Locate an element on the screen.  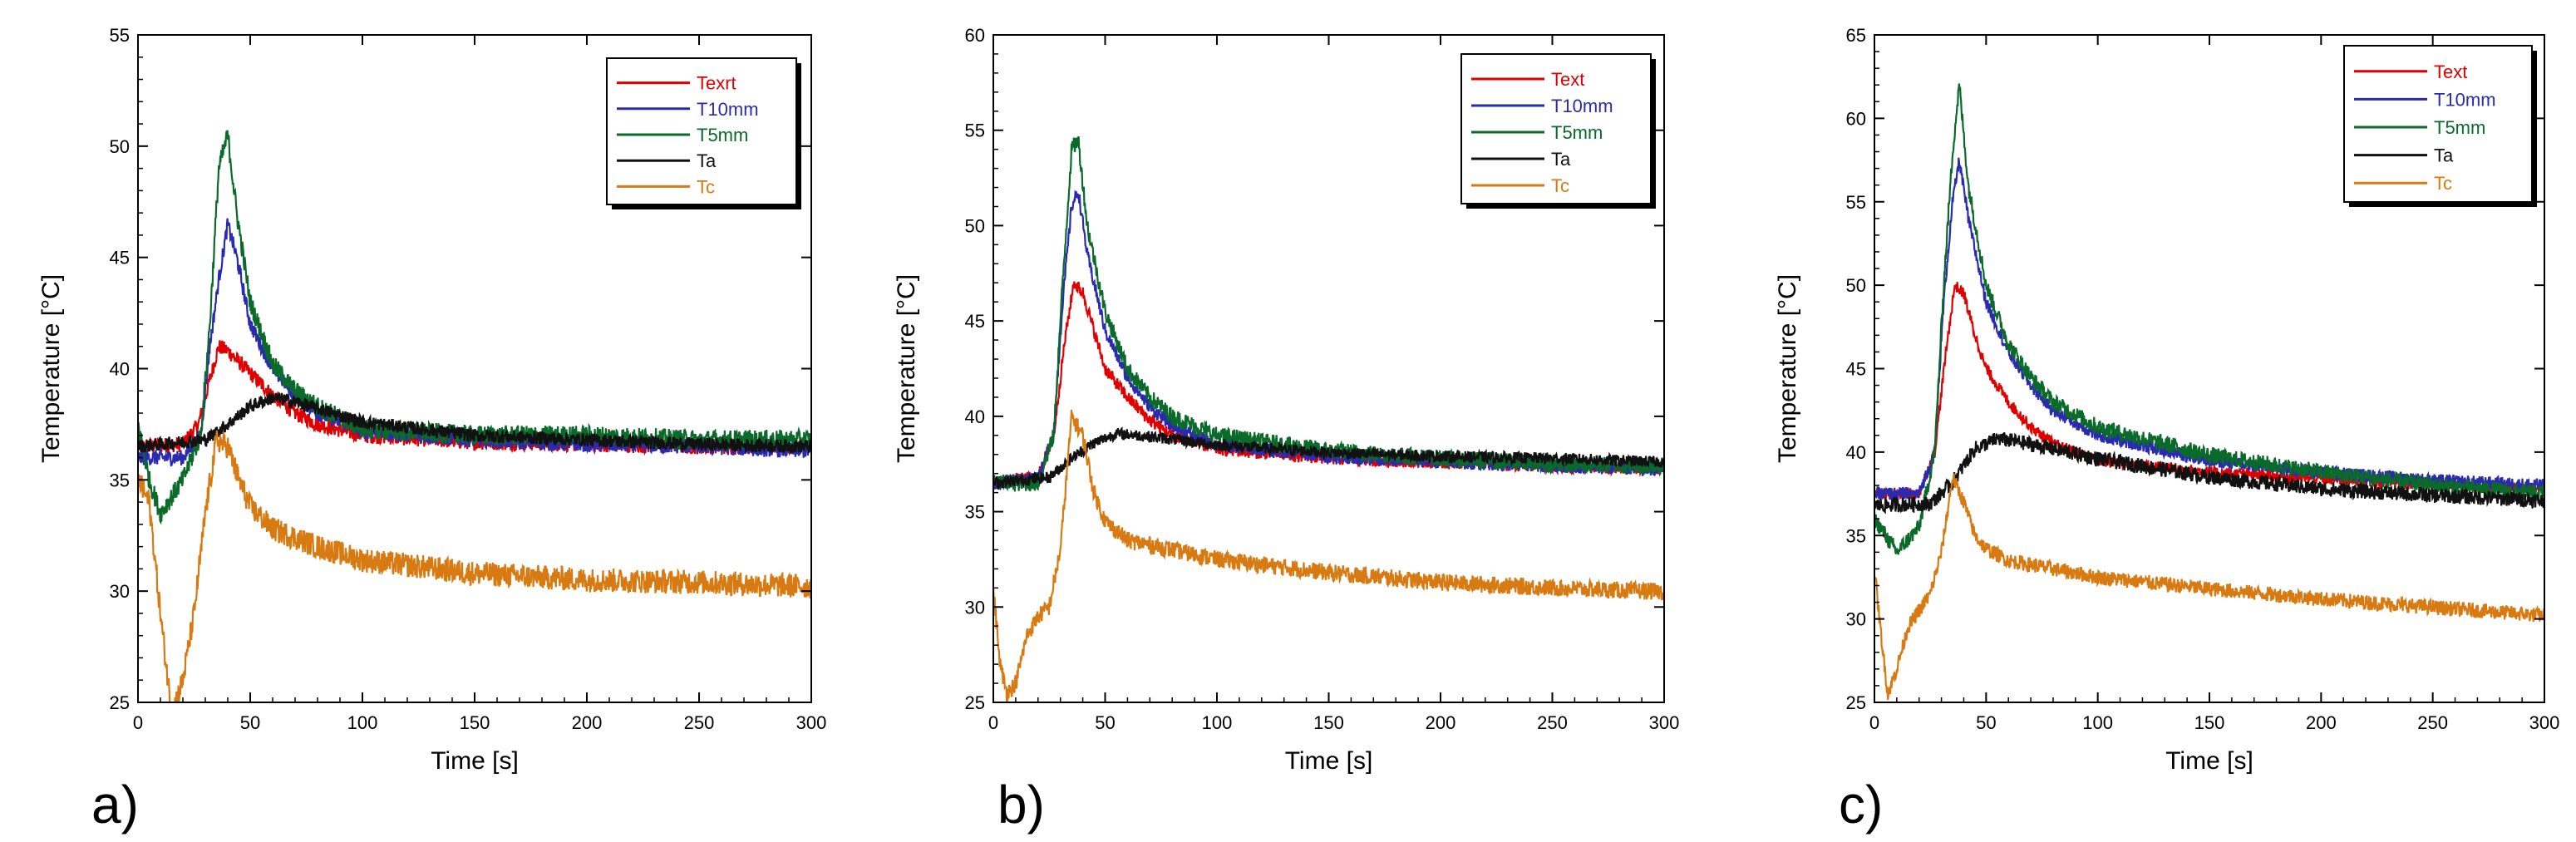
panel-label: a) is located at coordinates (115, 805).